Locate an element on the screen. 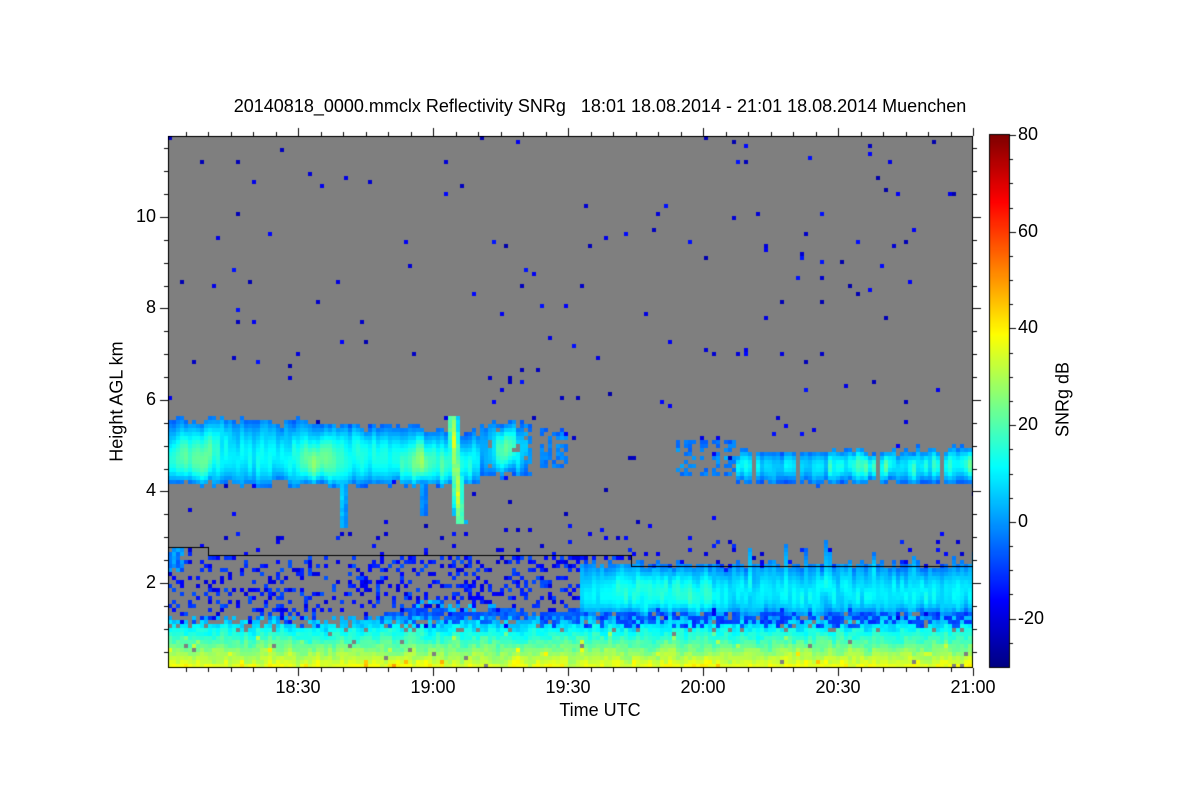  y-tick-label: 4 is located at coordinates (150, 490).